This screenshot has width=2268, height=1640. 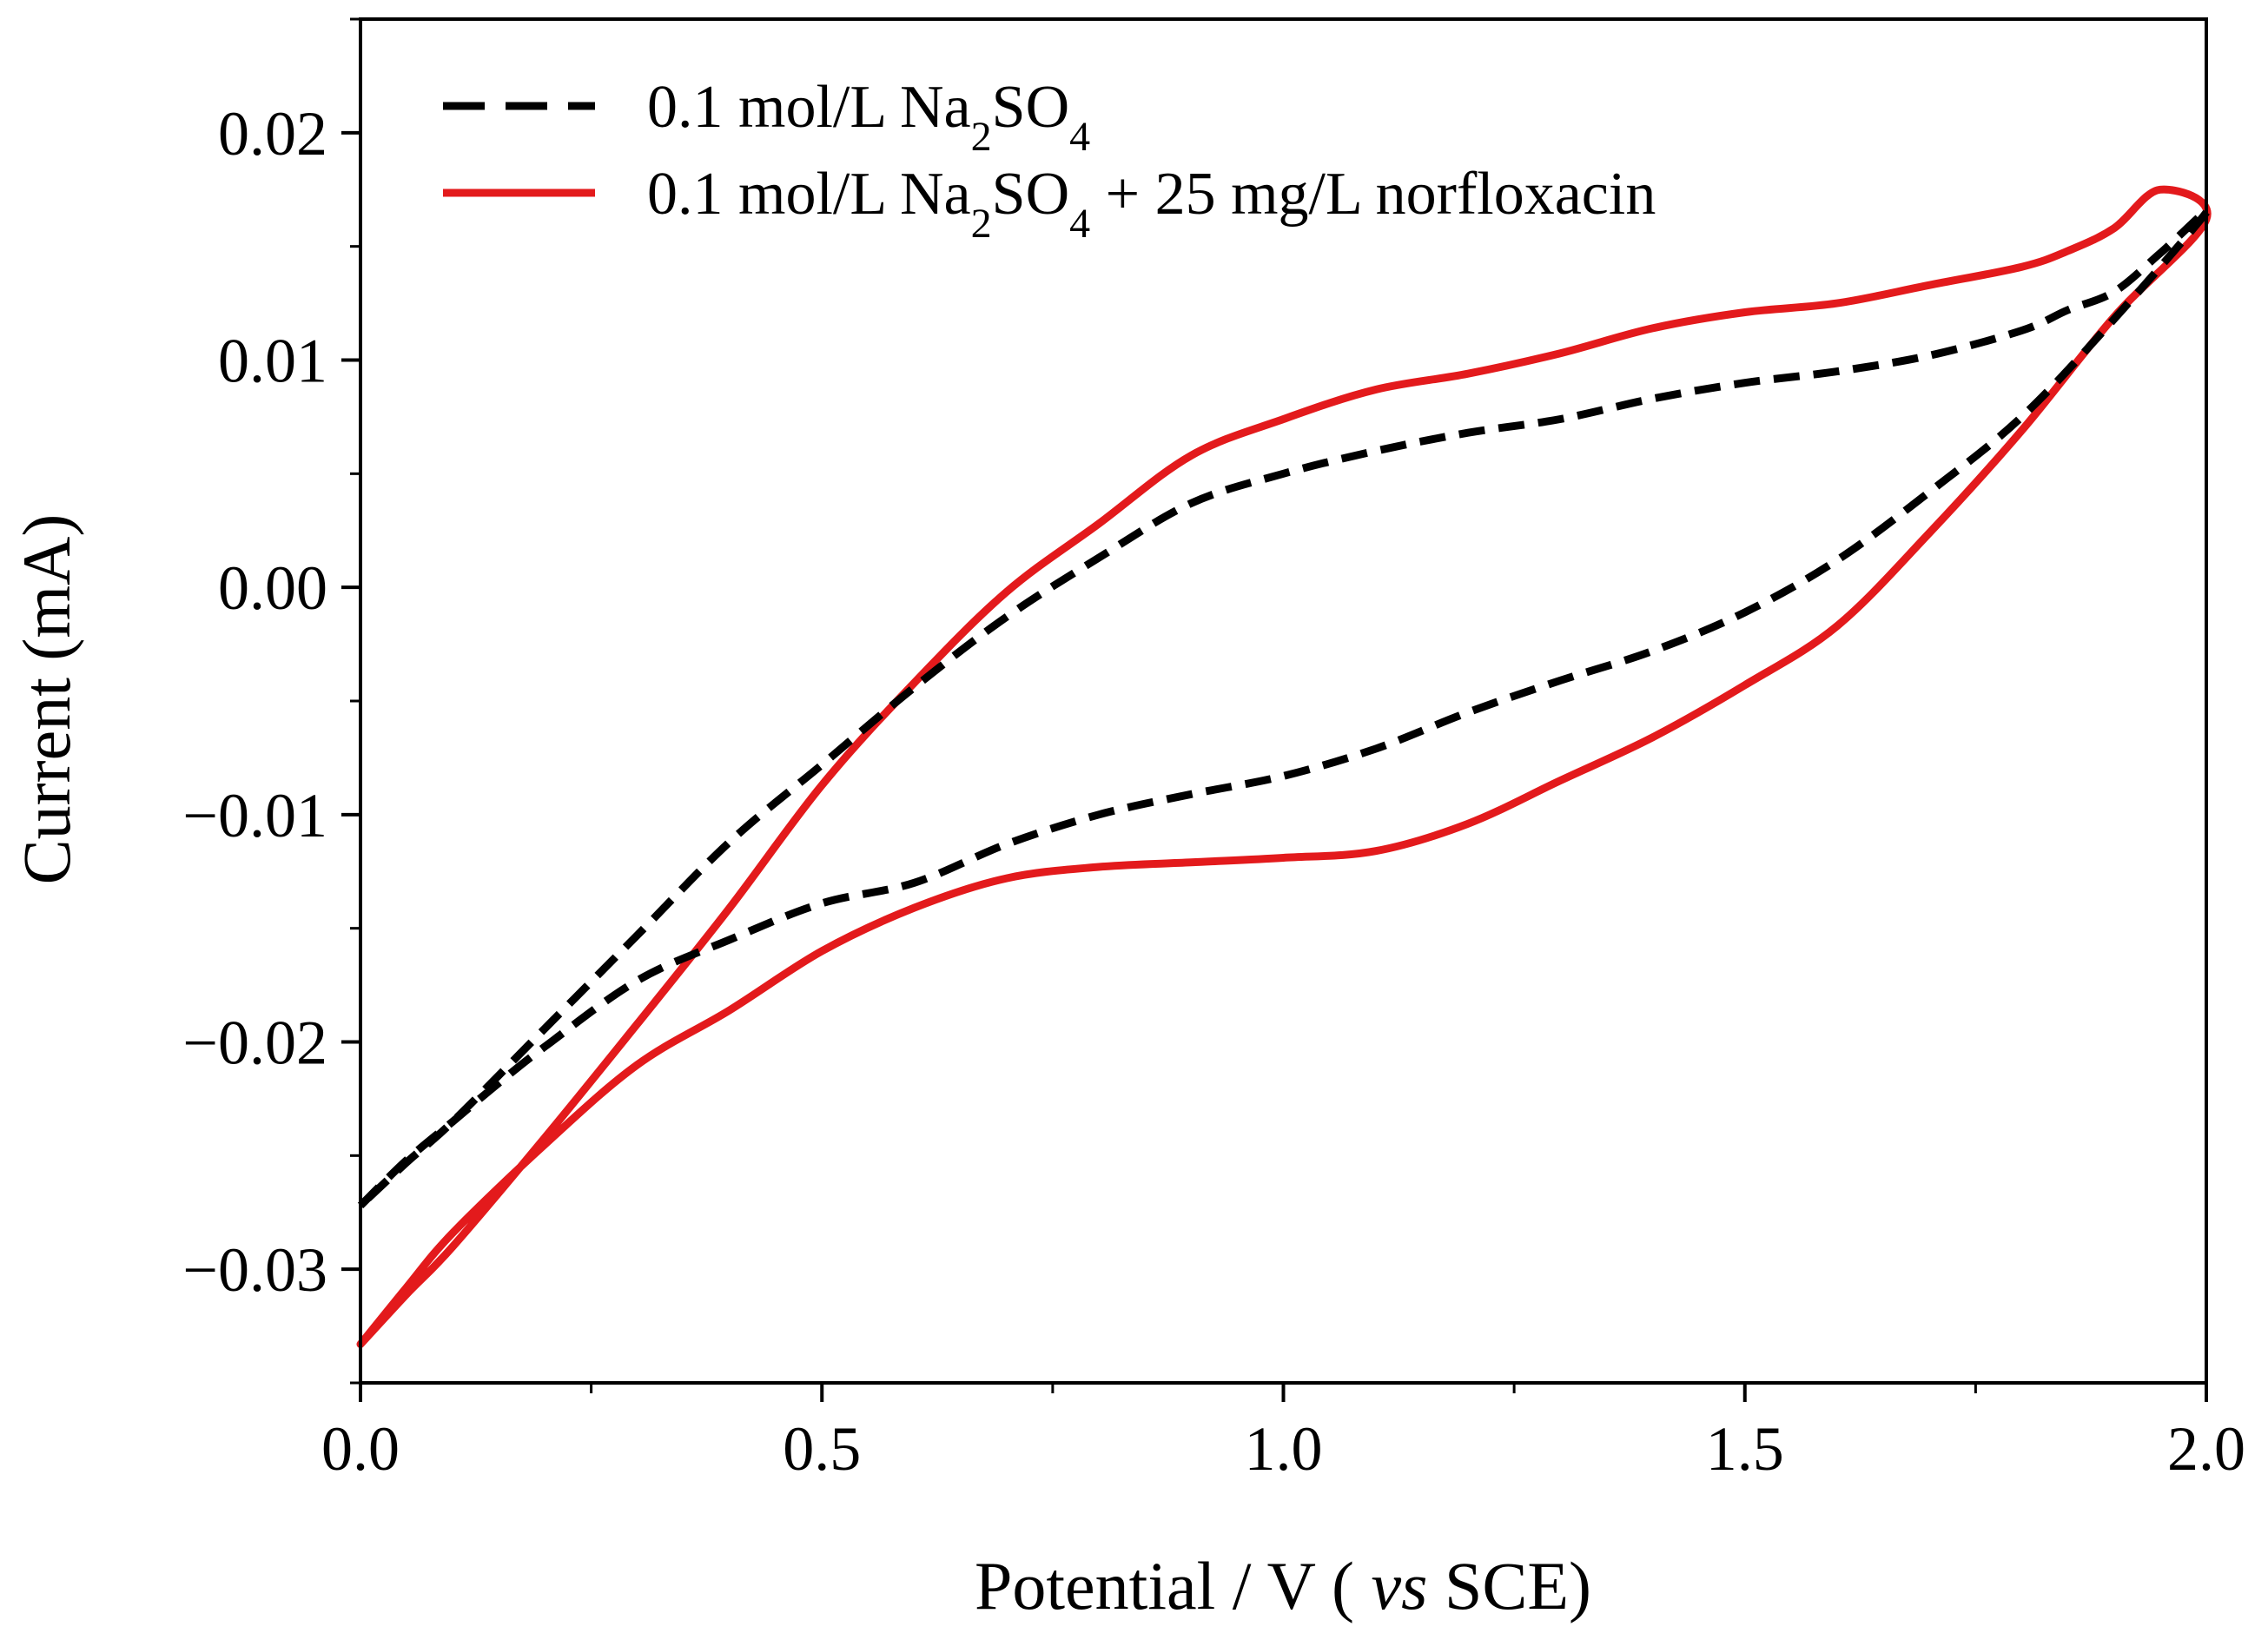 What do you see at coordinates (1284, 1449) in the screenshot?
I see `x-tick-label: 1.0` at bounding box center [1284, 1449].